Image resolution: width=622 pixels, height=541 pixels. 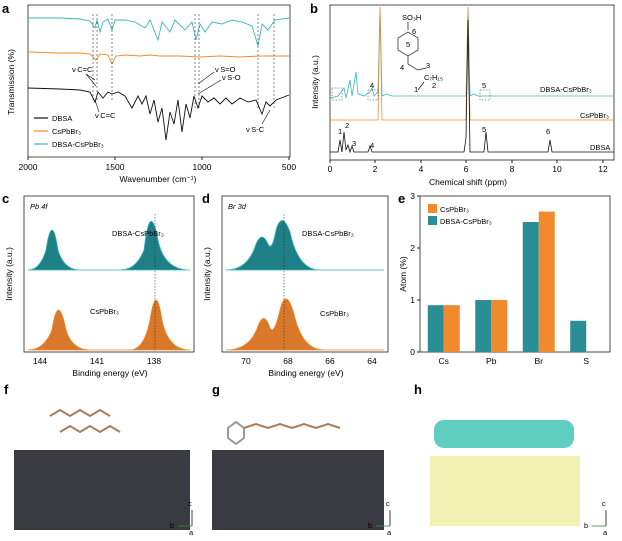 I want to click on ftir-frame, so click(x=159, y=81).